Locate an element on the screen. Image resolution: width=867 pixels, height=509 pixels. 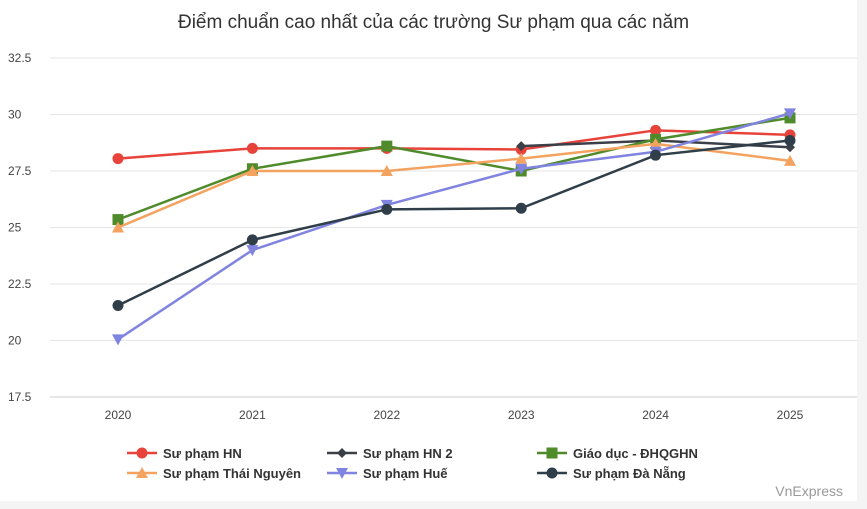
y-tick-label: 32.5 is located at coordinates (20, 58).